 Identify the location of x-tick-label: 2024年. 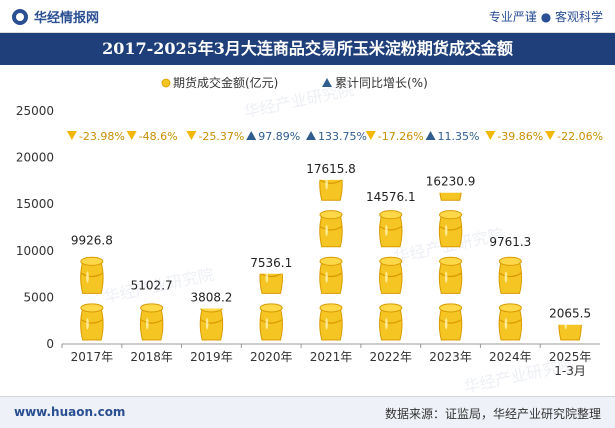
(510, 357).